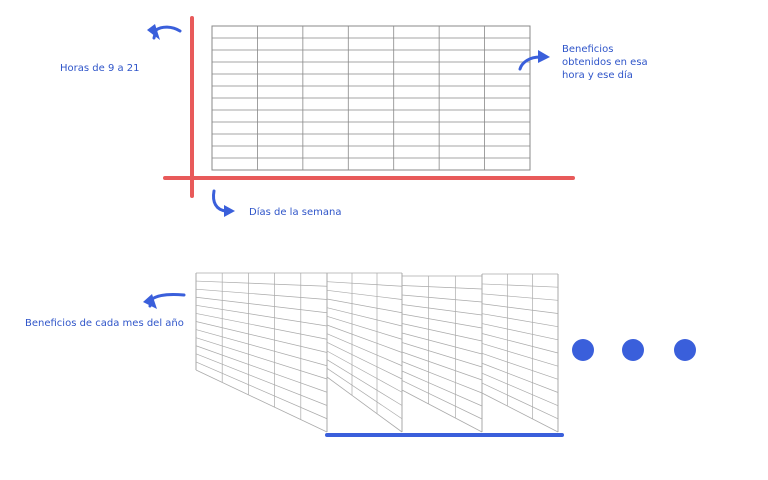  What do you see at coordinates (104, 323) in the screenshot?
I see `months-label: Beneficios de cada mes del año` at bounding box center [104, 323].